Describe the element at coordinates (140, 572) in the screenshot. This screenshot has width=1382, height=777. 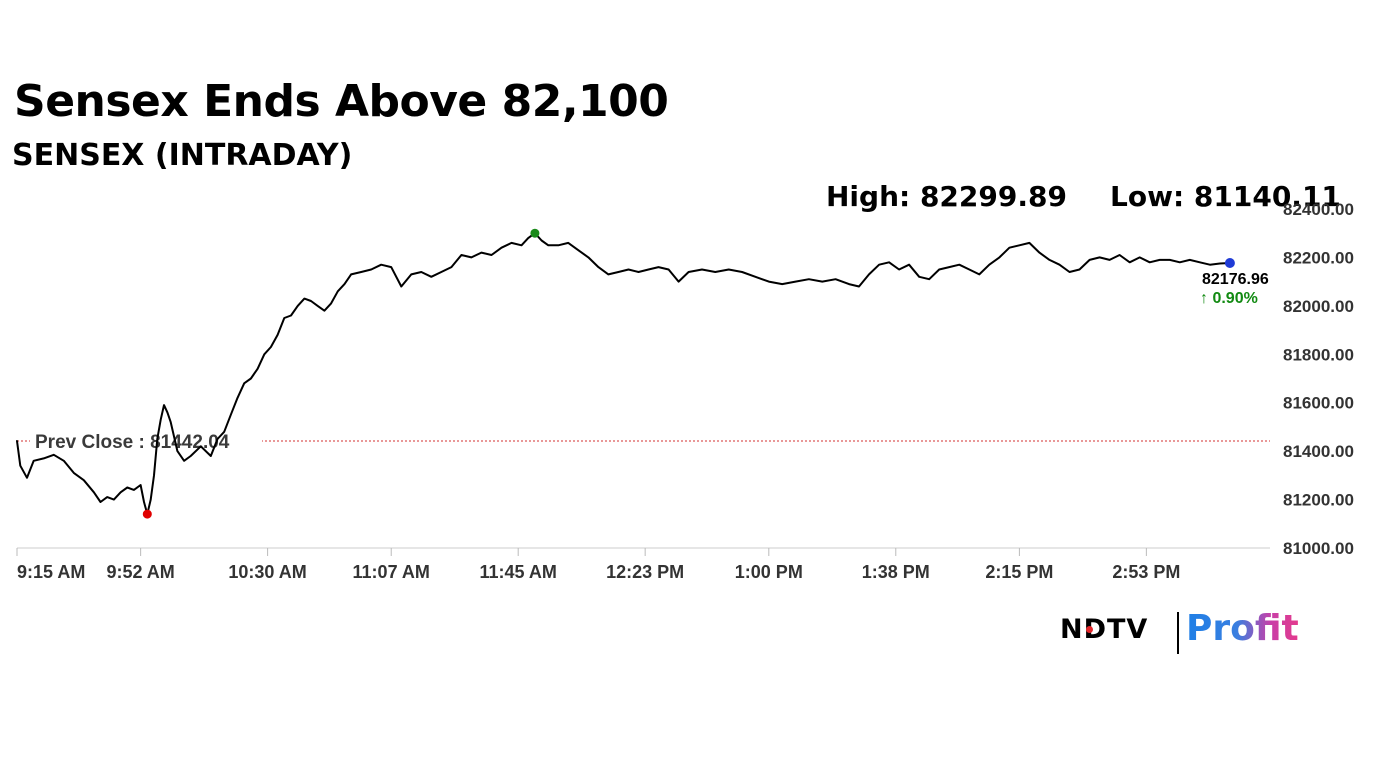
I see `x-tick-label: 9:52 AM` at that location.